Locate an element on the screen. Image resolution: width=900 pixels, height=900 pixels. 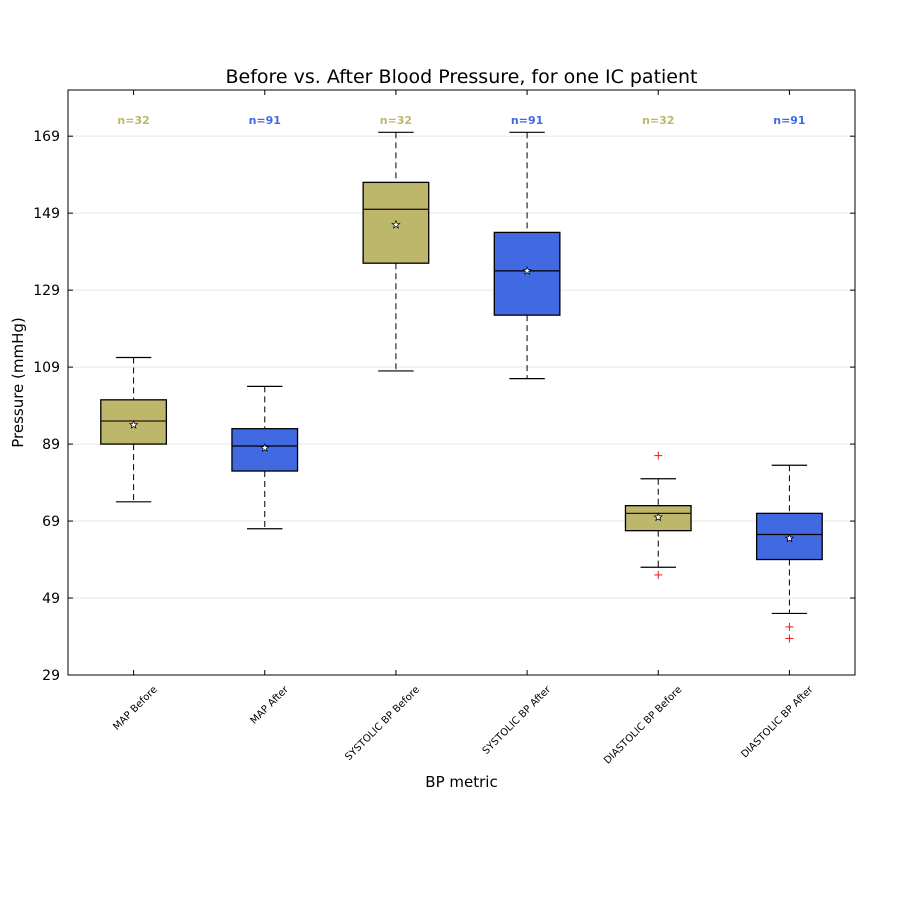
box is located at coordinates (527, 273).